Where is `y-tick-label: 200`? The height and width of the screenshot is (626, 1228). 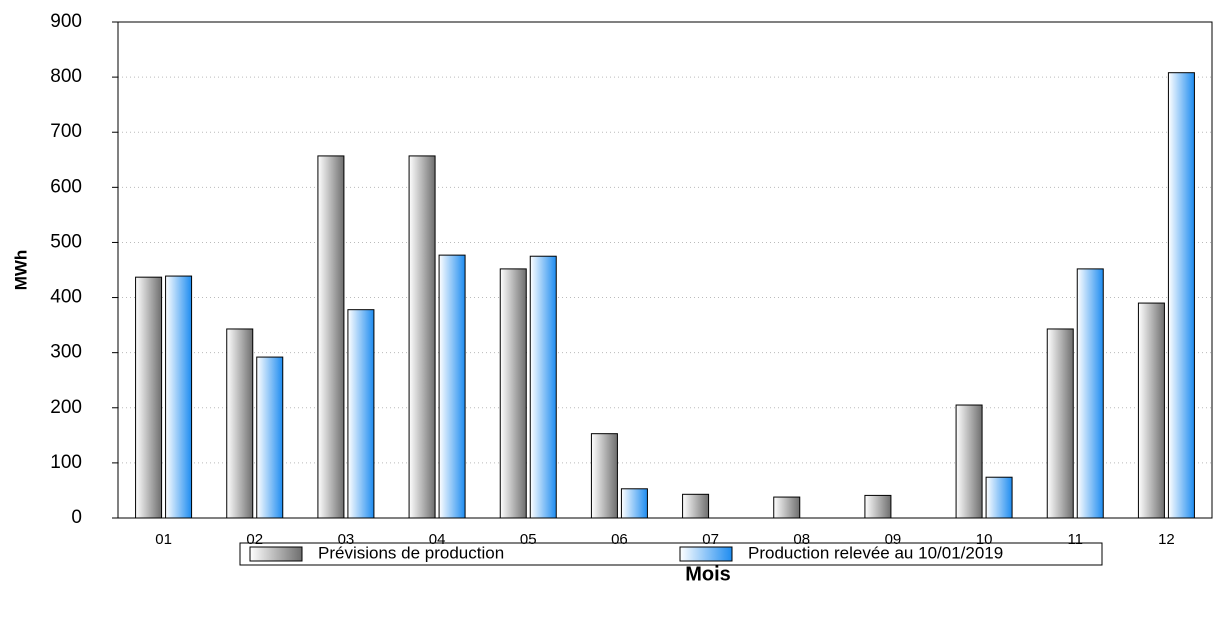
y-tick-label: 200 is located at coordinates (66, 407).